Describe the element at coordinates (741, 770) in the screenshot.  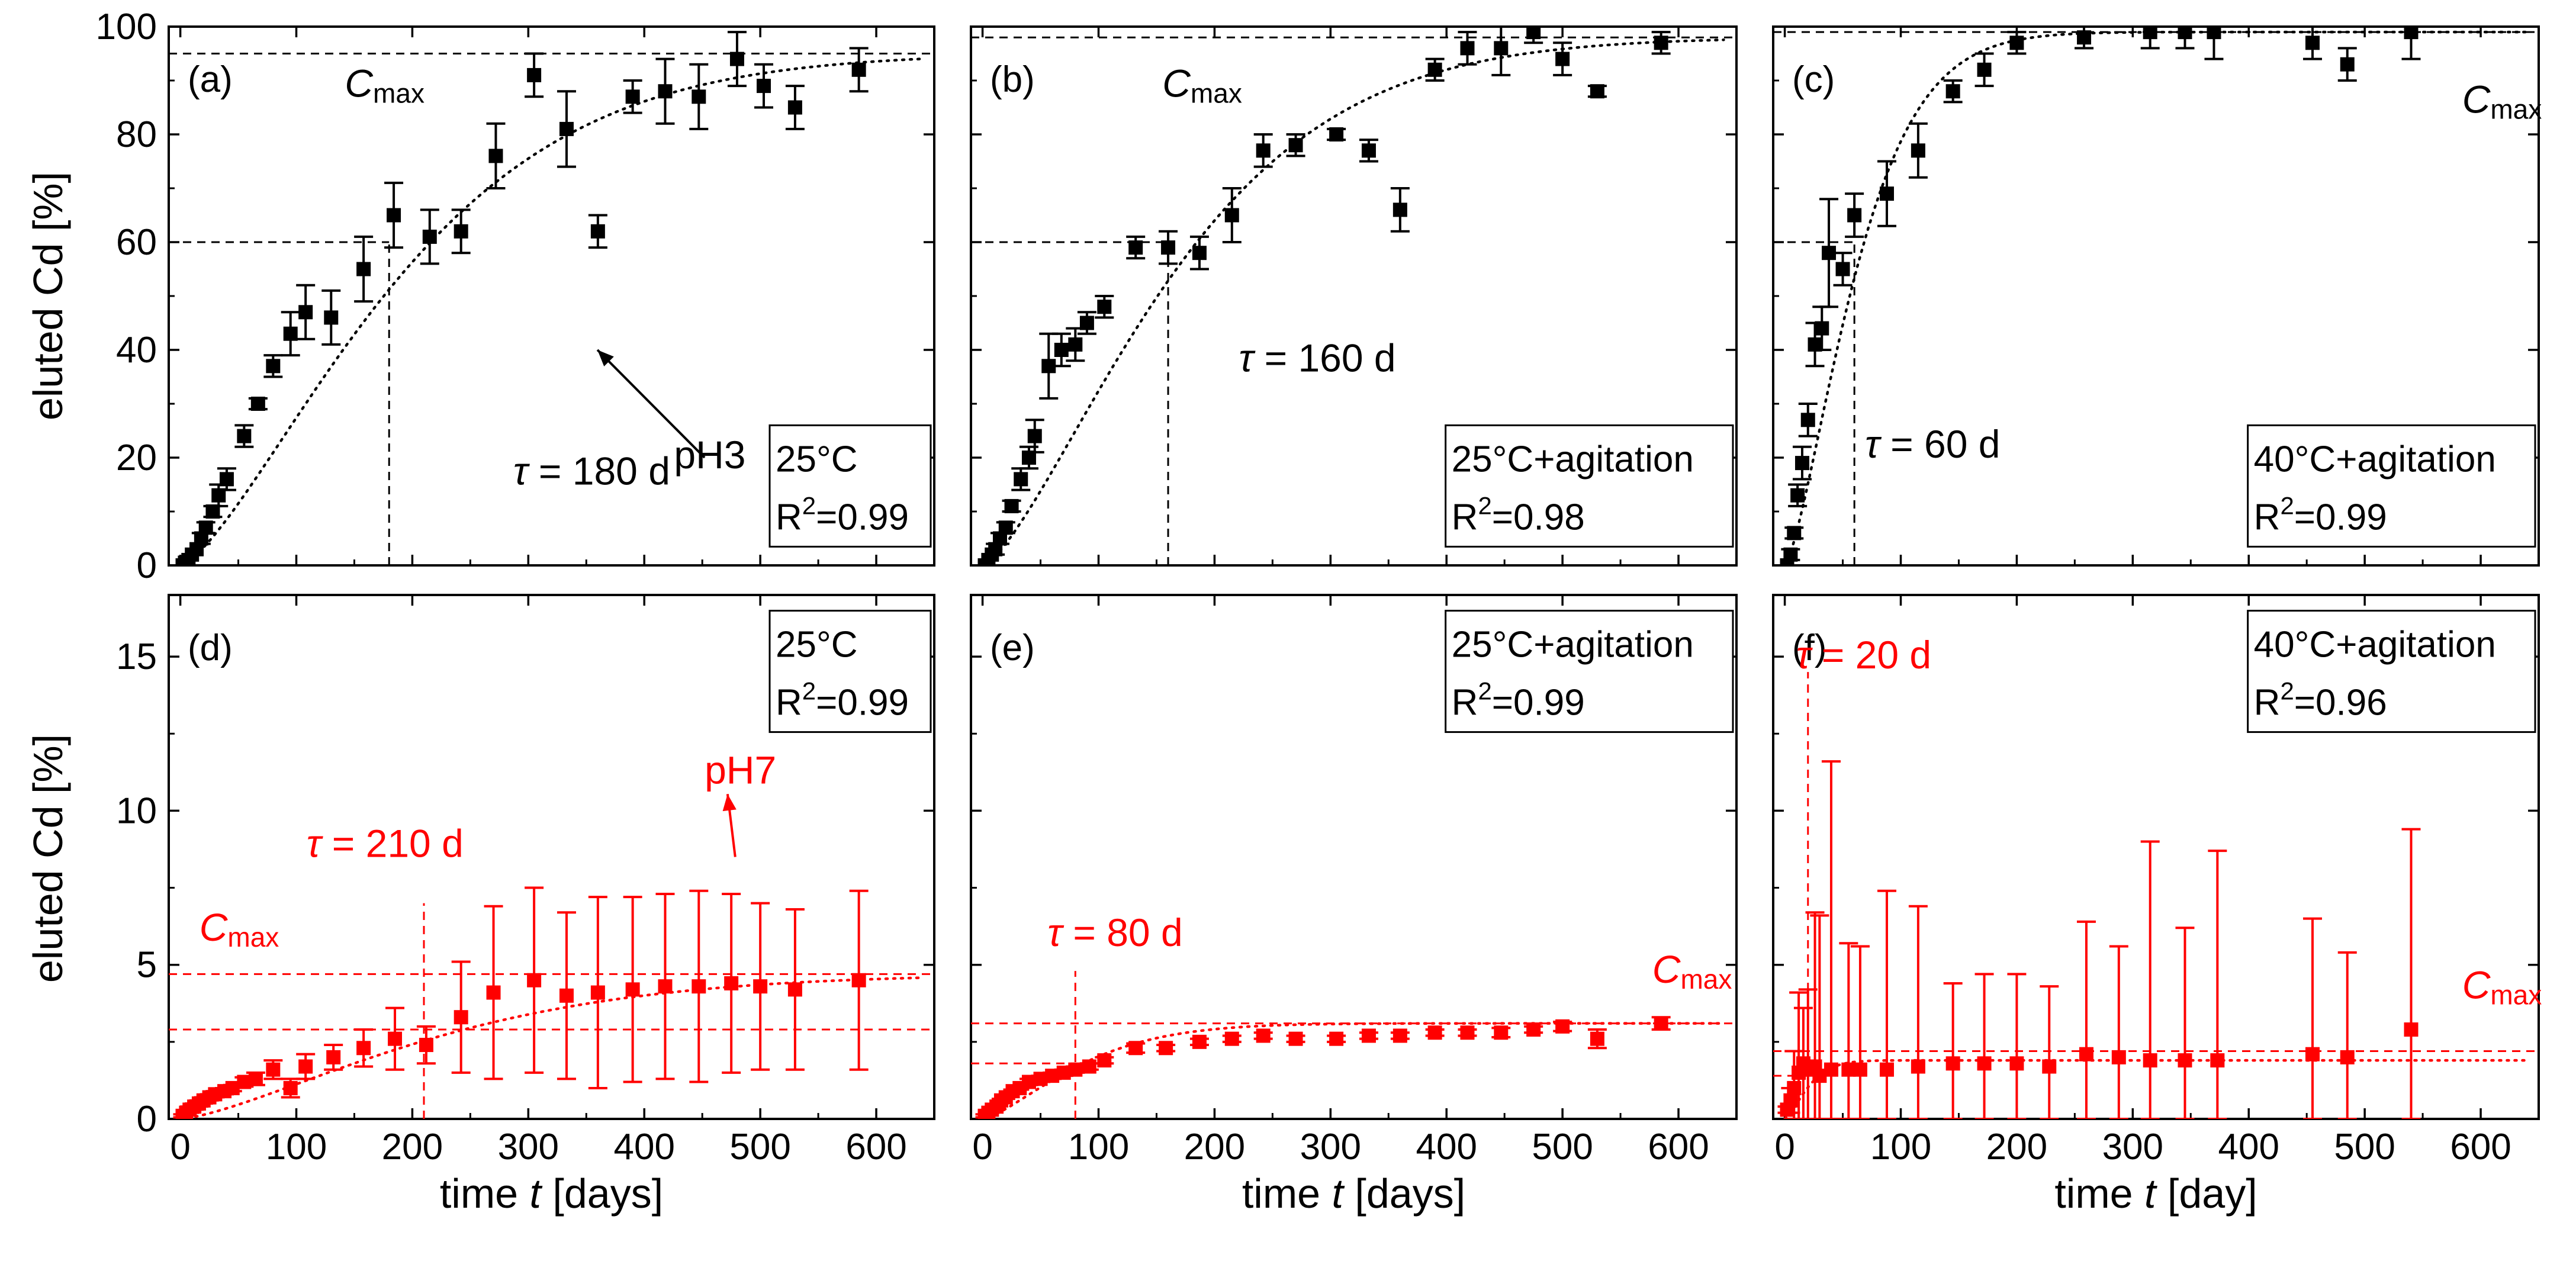
I see `callout-label: pH7` at that location.